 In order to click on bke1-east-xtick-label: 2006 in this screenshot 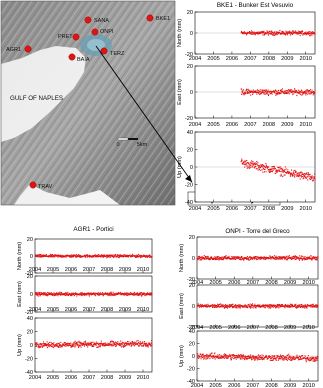, I will do `click(232, 125)`.